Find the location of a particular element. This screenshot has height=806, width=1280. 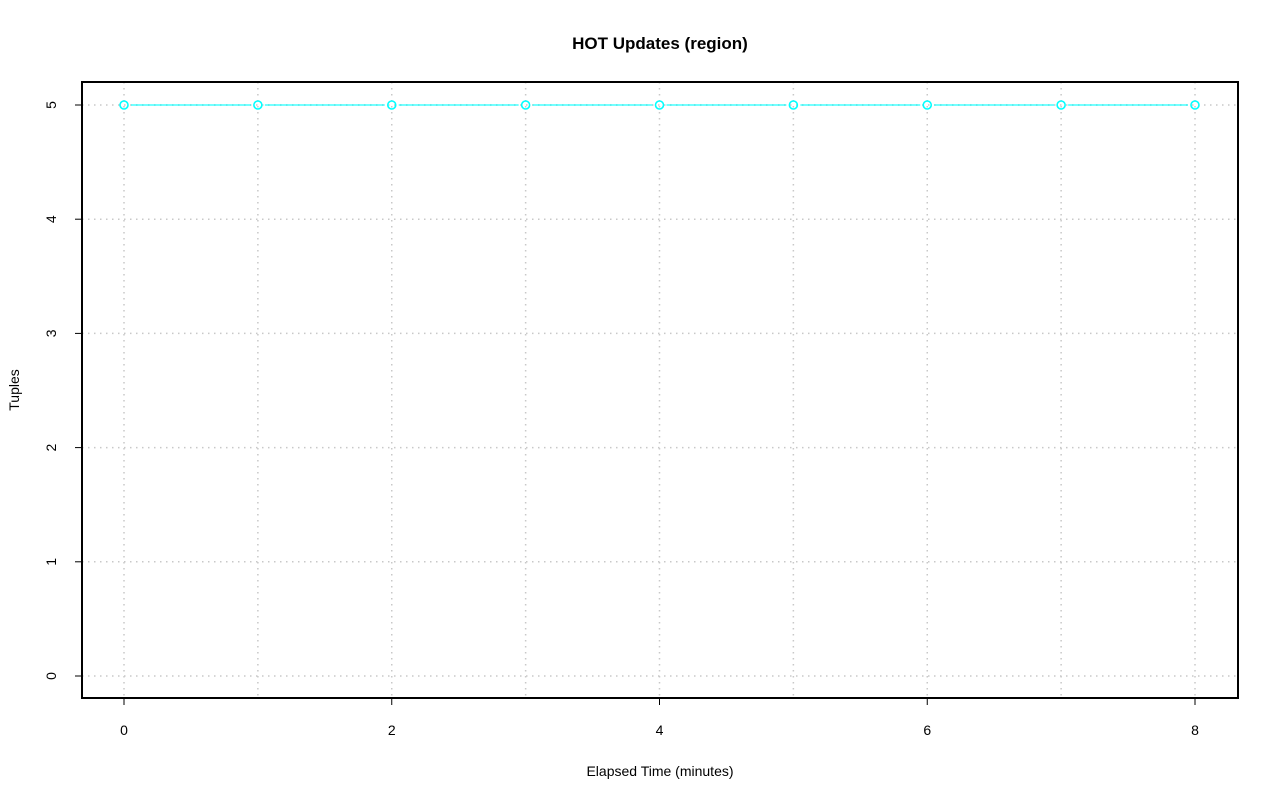

x-tick-label: 8 is located at coordinates (1195, 730).